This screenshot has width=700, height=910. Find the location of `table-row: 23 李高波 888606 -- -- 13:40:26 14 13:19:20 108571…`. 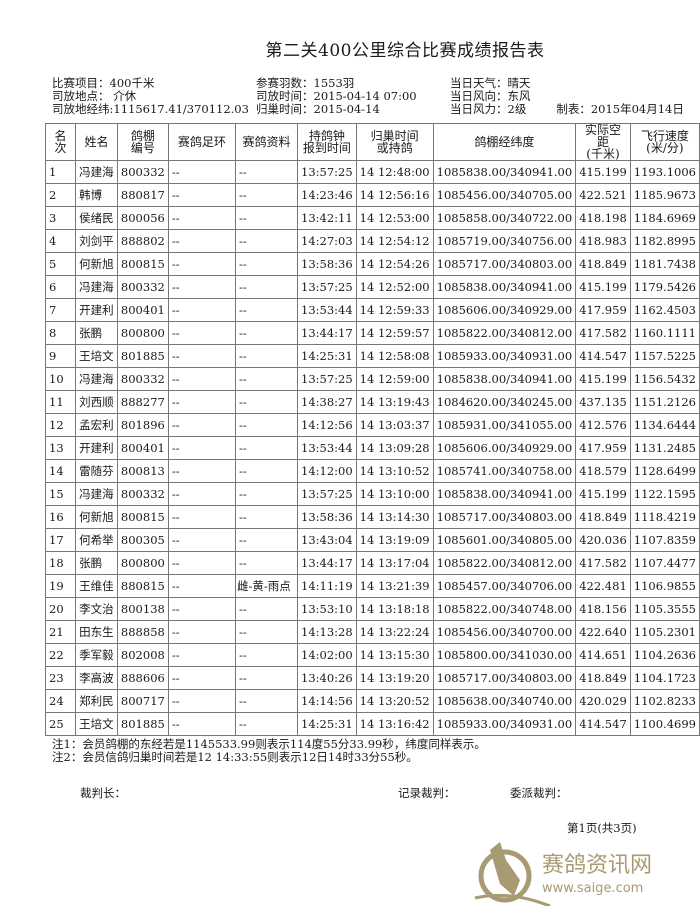

table-row: 23 李高波 888606 -- -- 13:40:26 14 13:19:20 108571… is located at coordinates (372, 678).